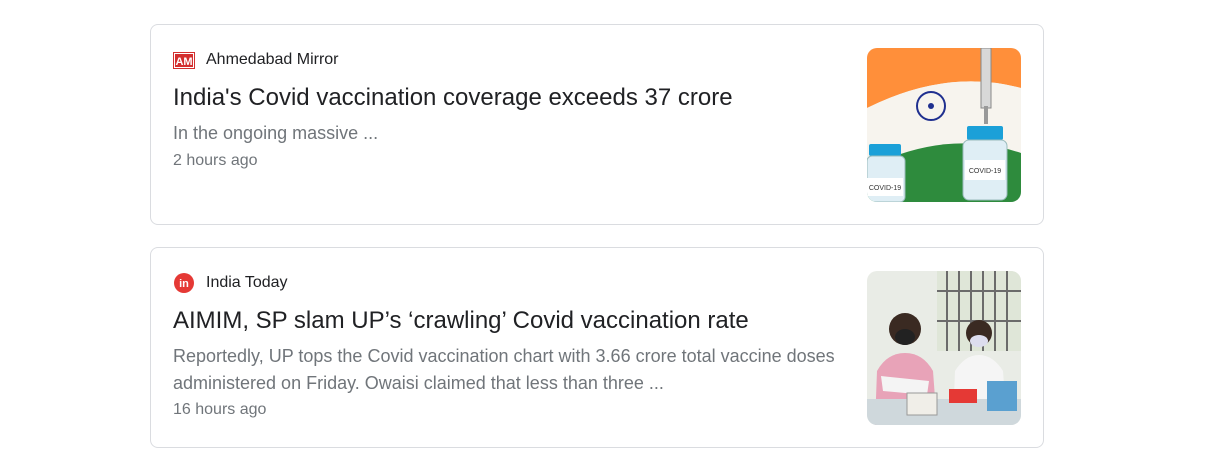 The width and height of the screenshot is (1212, 462). I want to click on india-today-logo-icon: in, so click(184, 283).